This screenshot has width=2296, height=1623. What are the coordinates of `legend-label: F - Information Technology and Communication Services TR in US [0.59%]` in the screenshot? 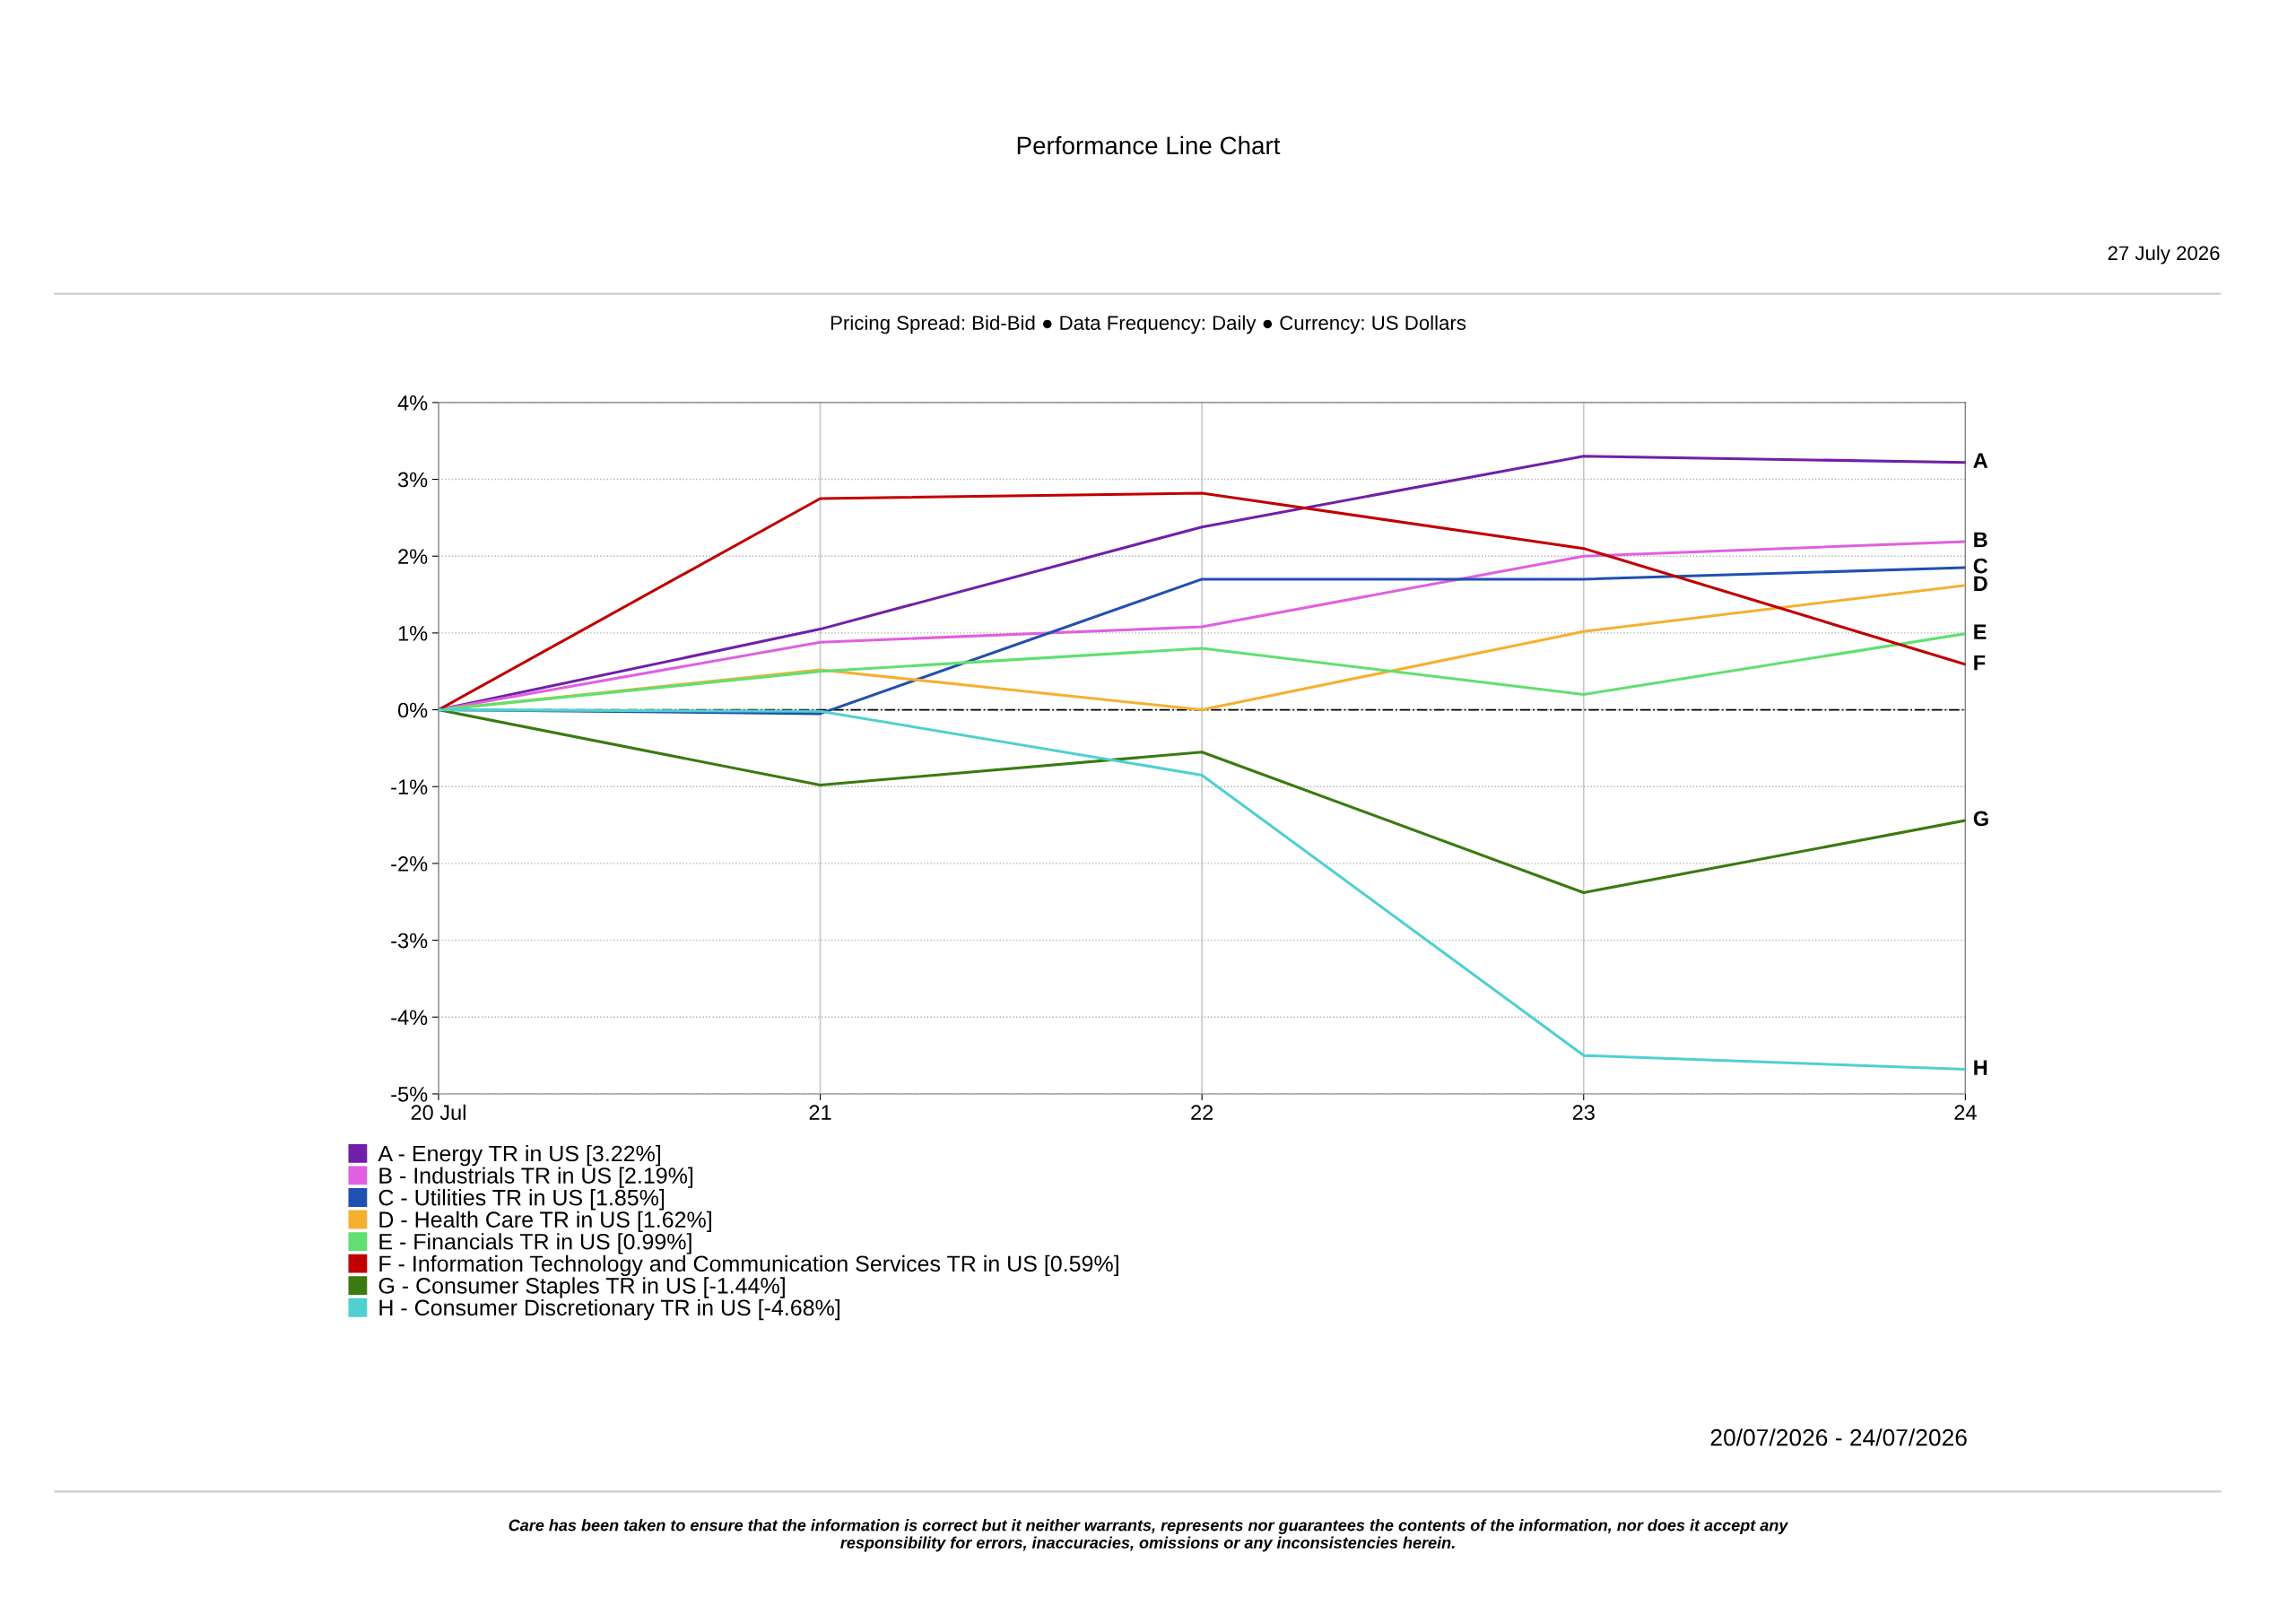 It's located at (748, 1265).